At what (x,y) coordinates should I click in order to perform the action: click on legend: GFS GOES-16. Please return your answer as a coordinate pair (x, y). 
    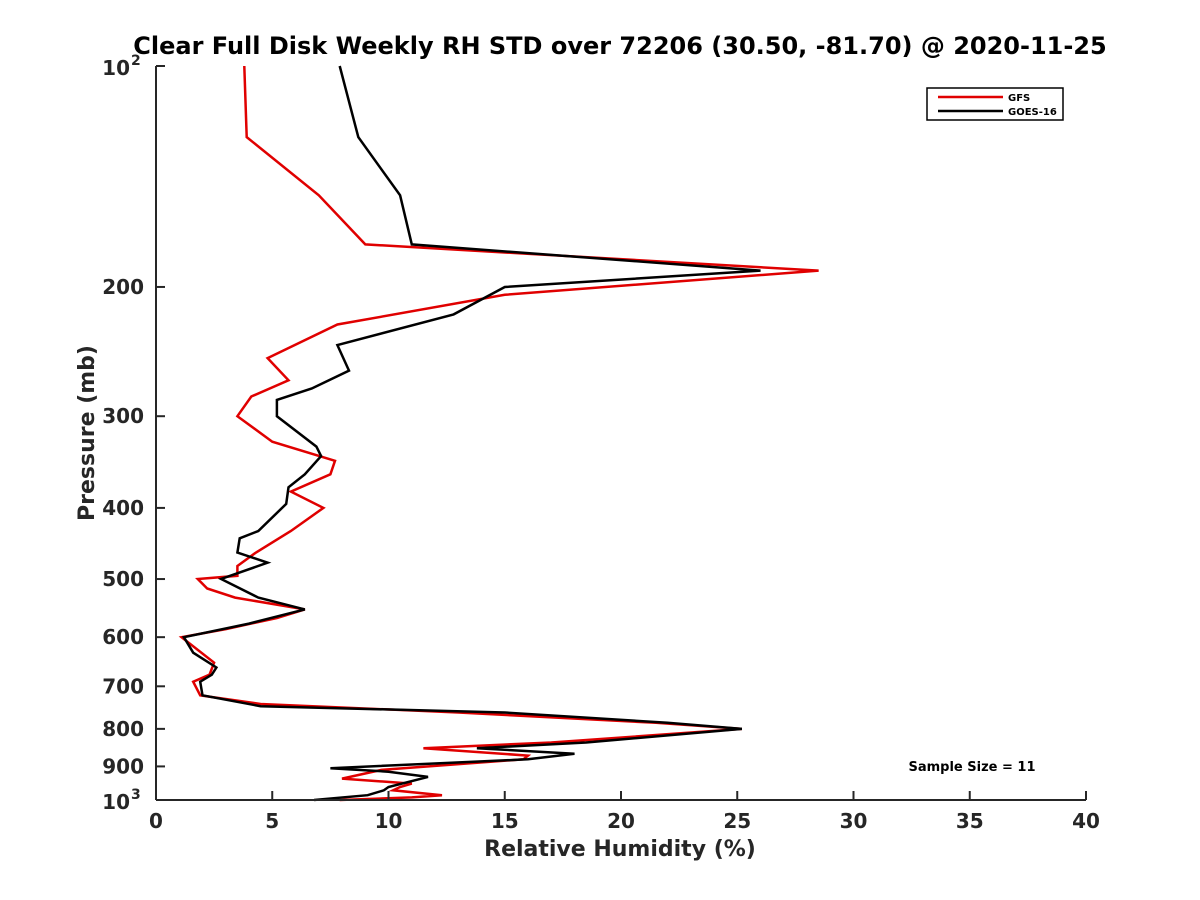
    Looking at the image, I should click on (995, 104).